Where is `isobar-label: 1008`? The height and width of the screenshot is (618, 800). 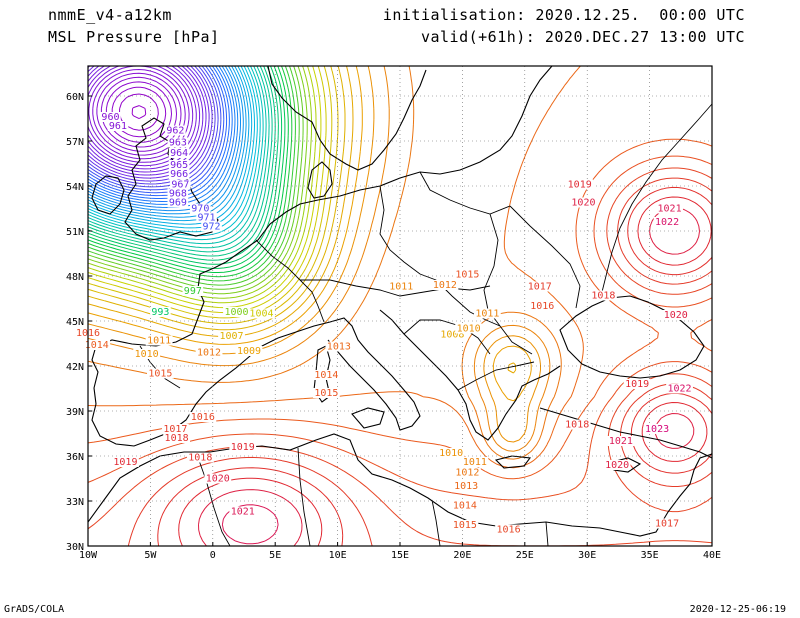
isobar-label: 1008 is located at coordinates (452, 335).